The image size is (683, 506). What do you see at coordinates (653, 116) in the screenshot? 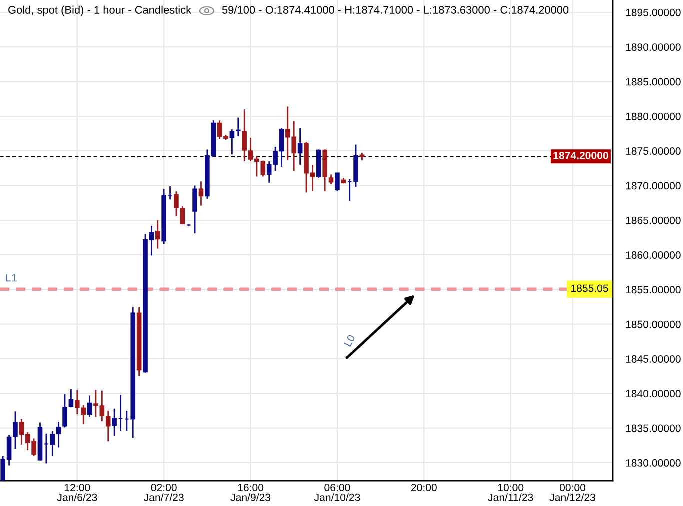
I see `y-tick-label: 1880.00000` at bounding box center [653, 116].